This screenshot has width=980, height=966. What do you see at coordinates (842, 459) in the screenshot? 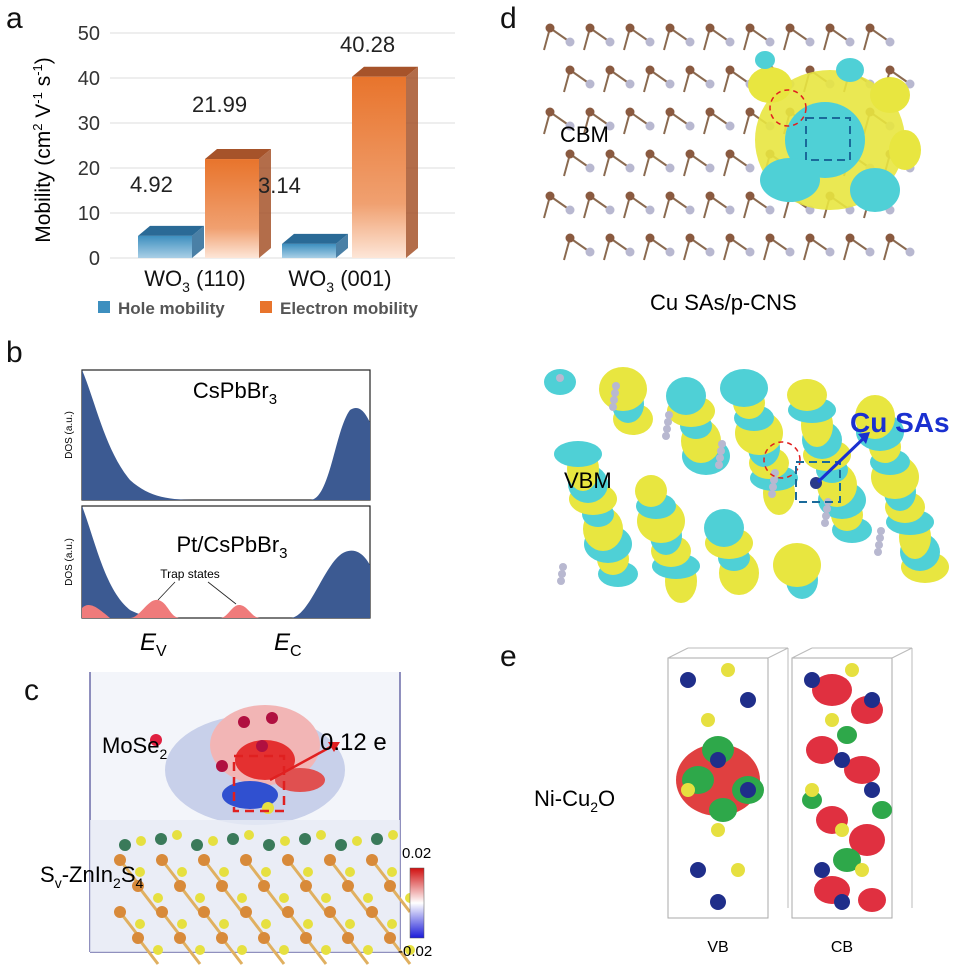
I see `cu-arrow` at bounding box center [842, 459].